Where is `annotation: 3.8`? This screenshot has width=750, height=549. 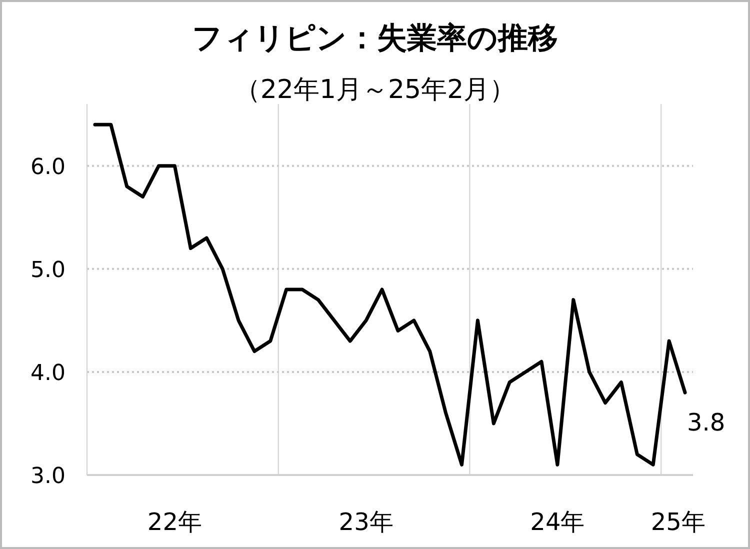 annotation: 3.8 is located at coordinates (706, 422).